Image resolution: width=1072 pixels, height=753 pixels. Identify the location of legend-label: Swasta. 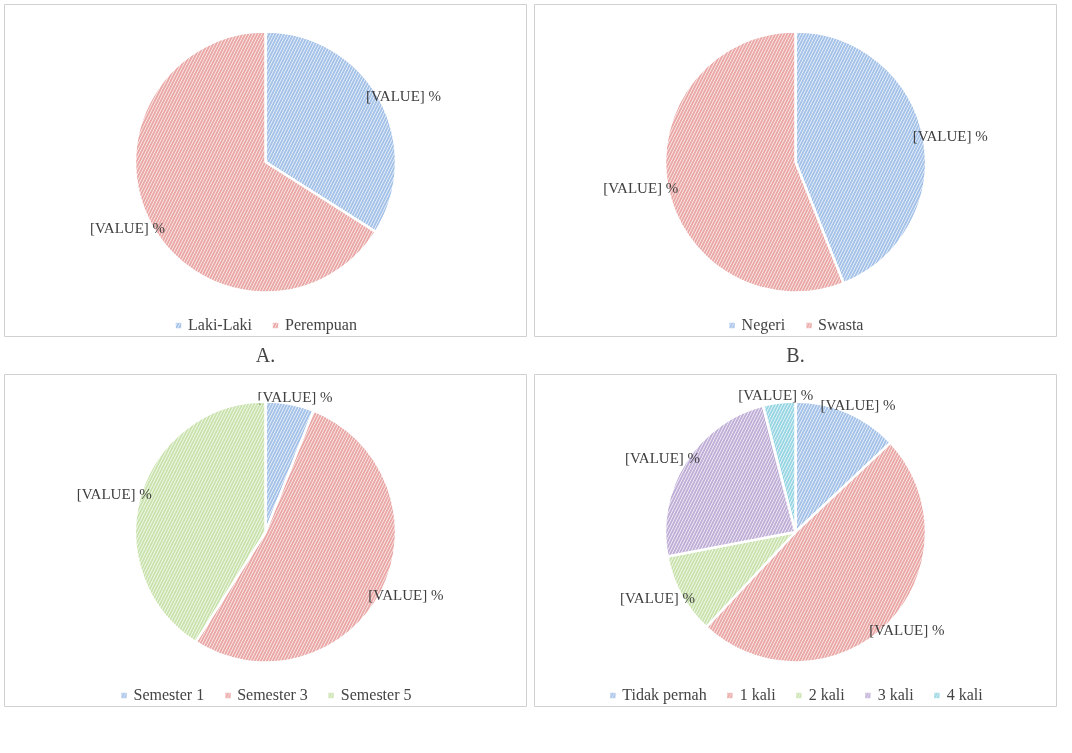
(841, 325).